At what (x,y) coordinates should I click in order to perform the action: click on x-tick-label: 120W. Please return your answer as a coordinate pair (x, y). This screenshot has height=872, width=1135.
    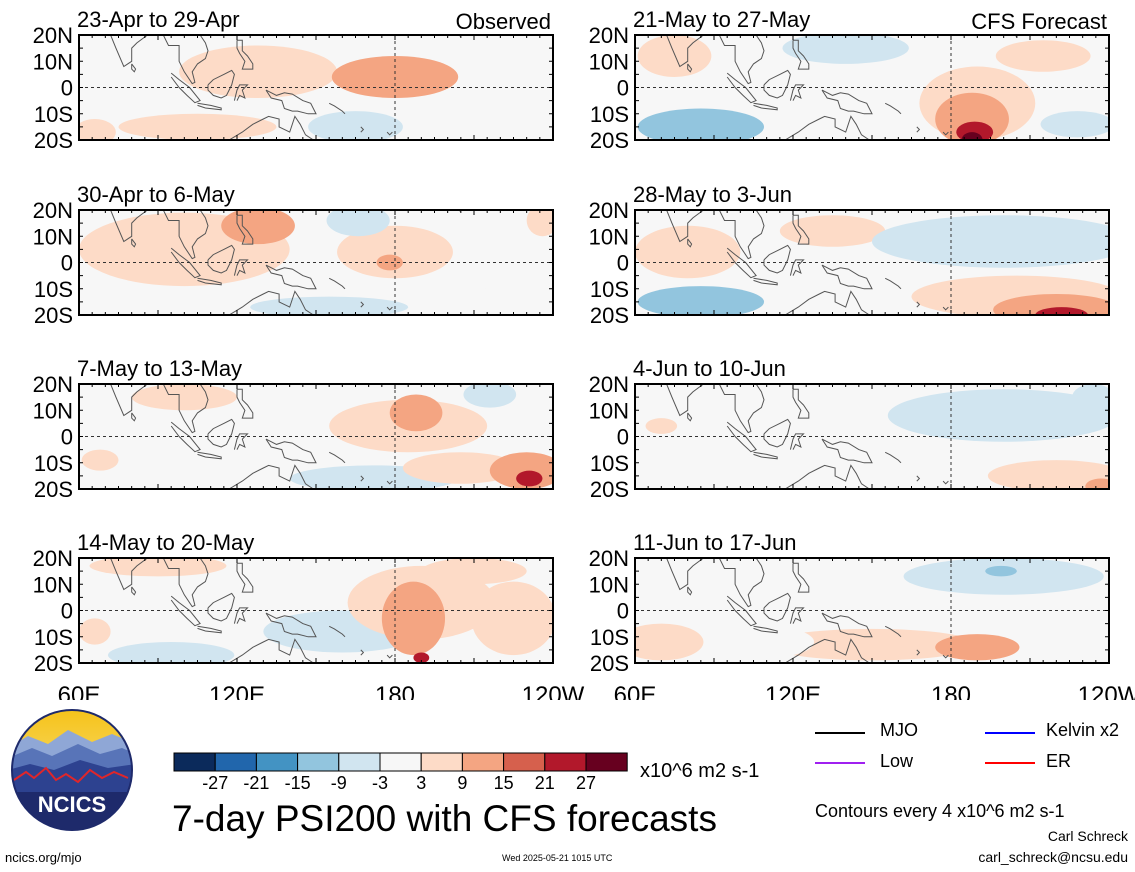
    Looking at the image, I should click on (1106, 691).